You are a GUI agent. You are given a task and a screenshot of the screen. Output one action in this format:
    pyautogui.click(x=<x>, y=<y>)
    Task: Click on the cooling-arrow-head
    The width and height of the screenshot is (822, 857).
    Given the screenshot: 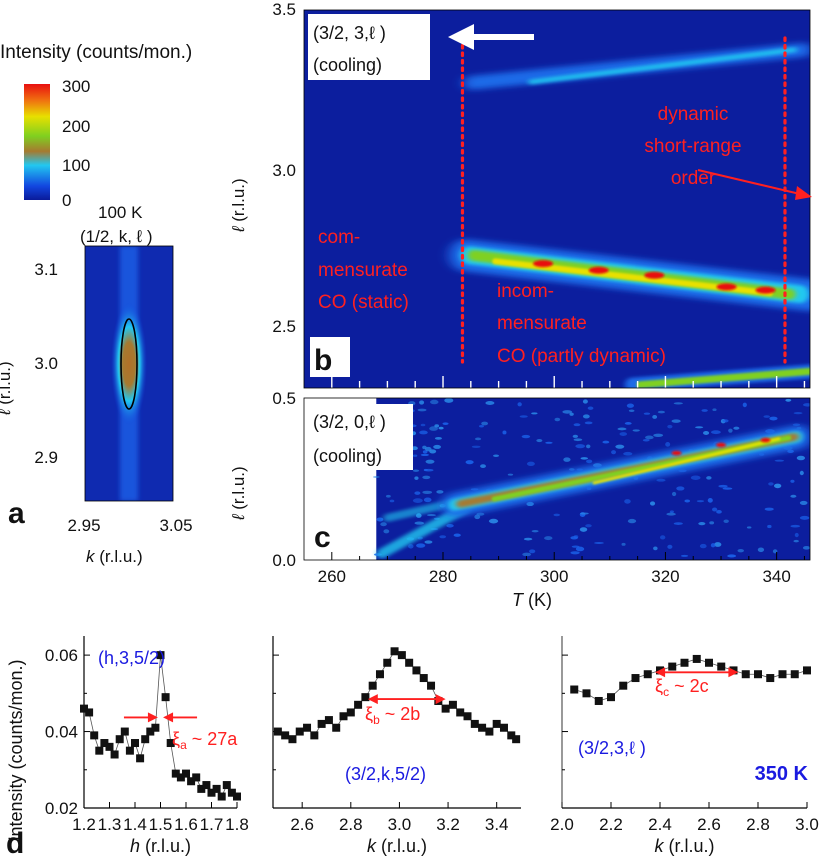 What is the action you would take?
    pyautogui.click(x=461, y=37)
    